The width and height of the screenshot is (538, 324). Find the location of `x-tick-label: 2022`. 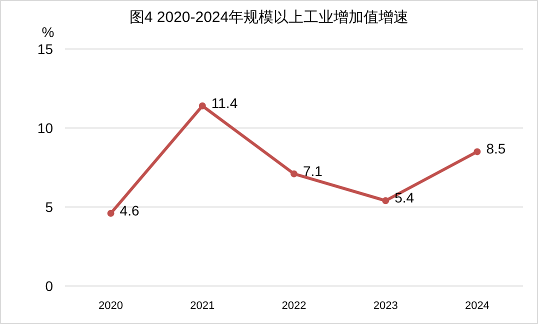

x-tick-label: 2022 is located at coordinates (294, 306).